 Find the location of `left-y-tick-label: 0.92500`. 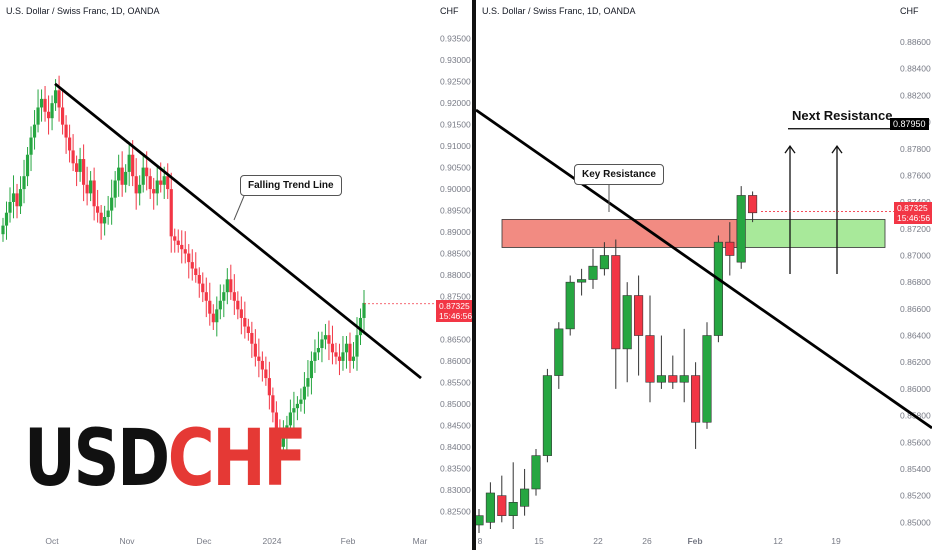

left-y-tick-label: 0.92500 is located at coordinates (455, 82).